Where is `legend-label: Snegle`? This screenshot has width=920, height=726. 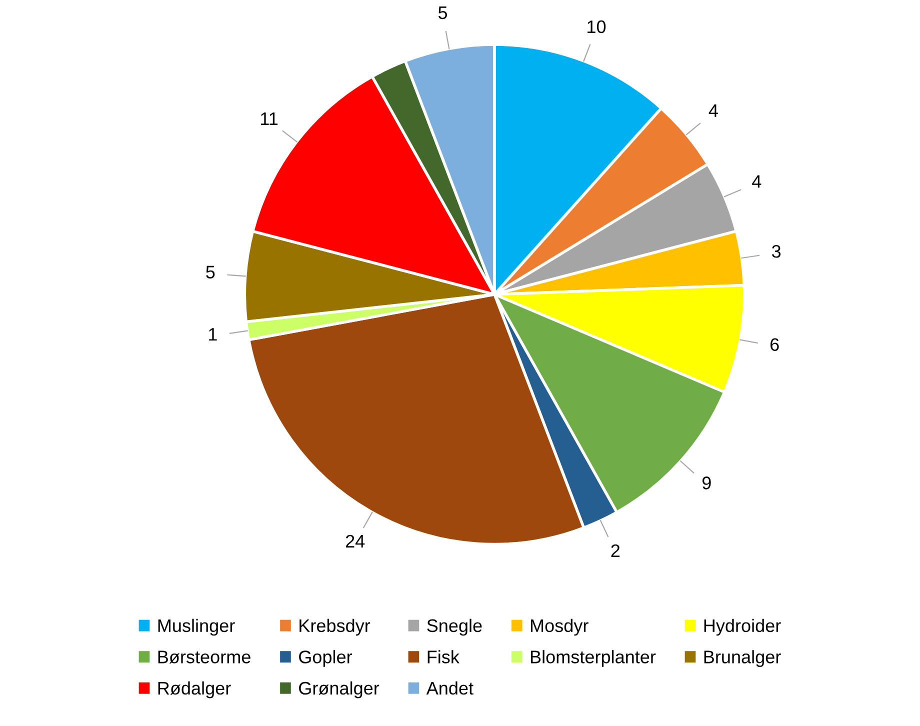
legend-label: Snegle is located at coordinates (454, 627).